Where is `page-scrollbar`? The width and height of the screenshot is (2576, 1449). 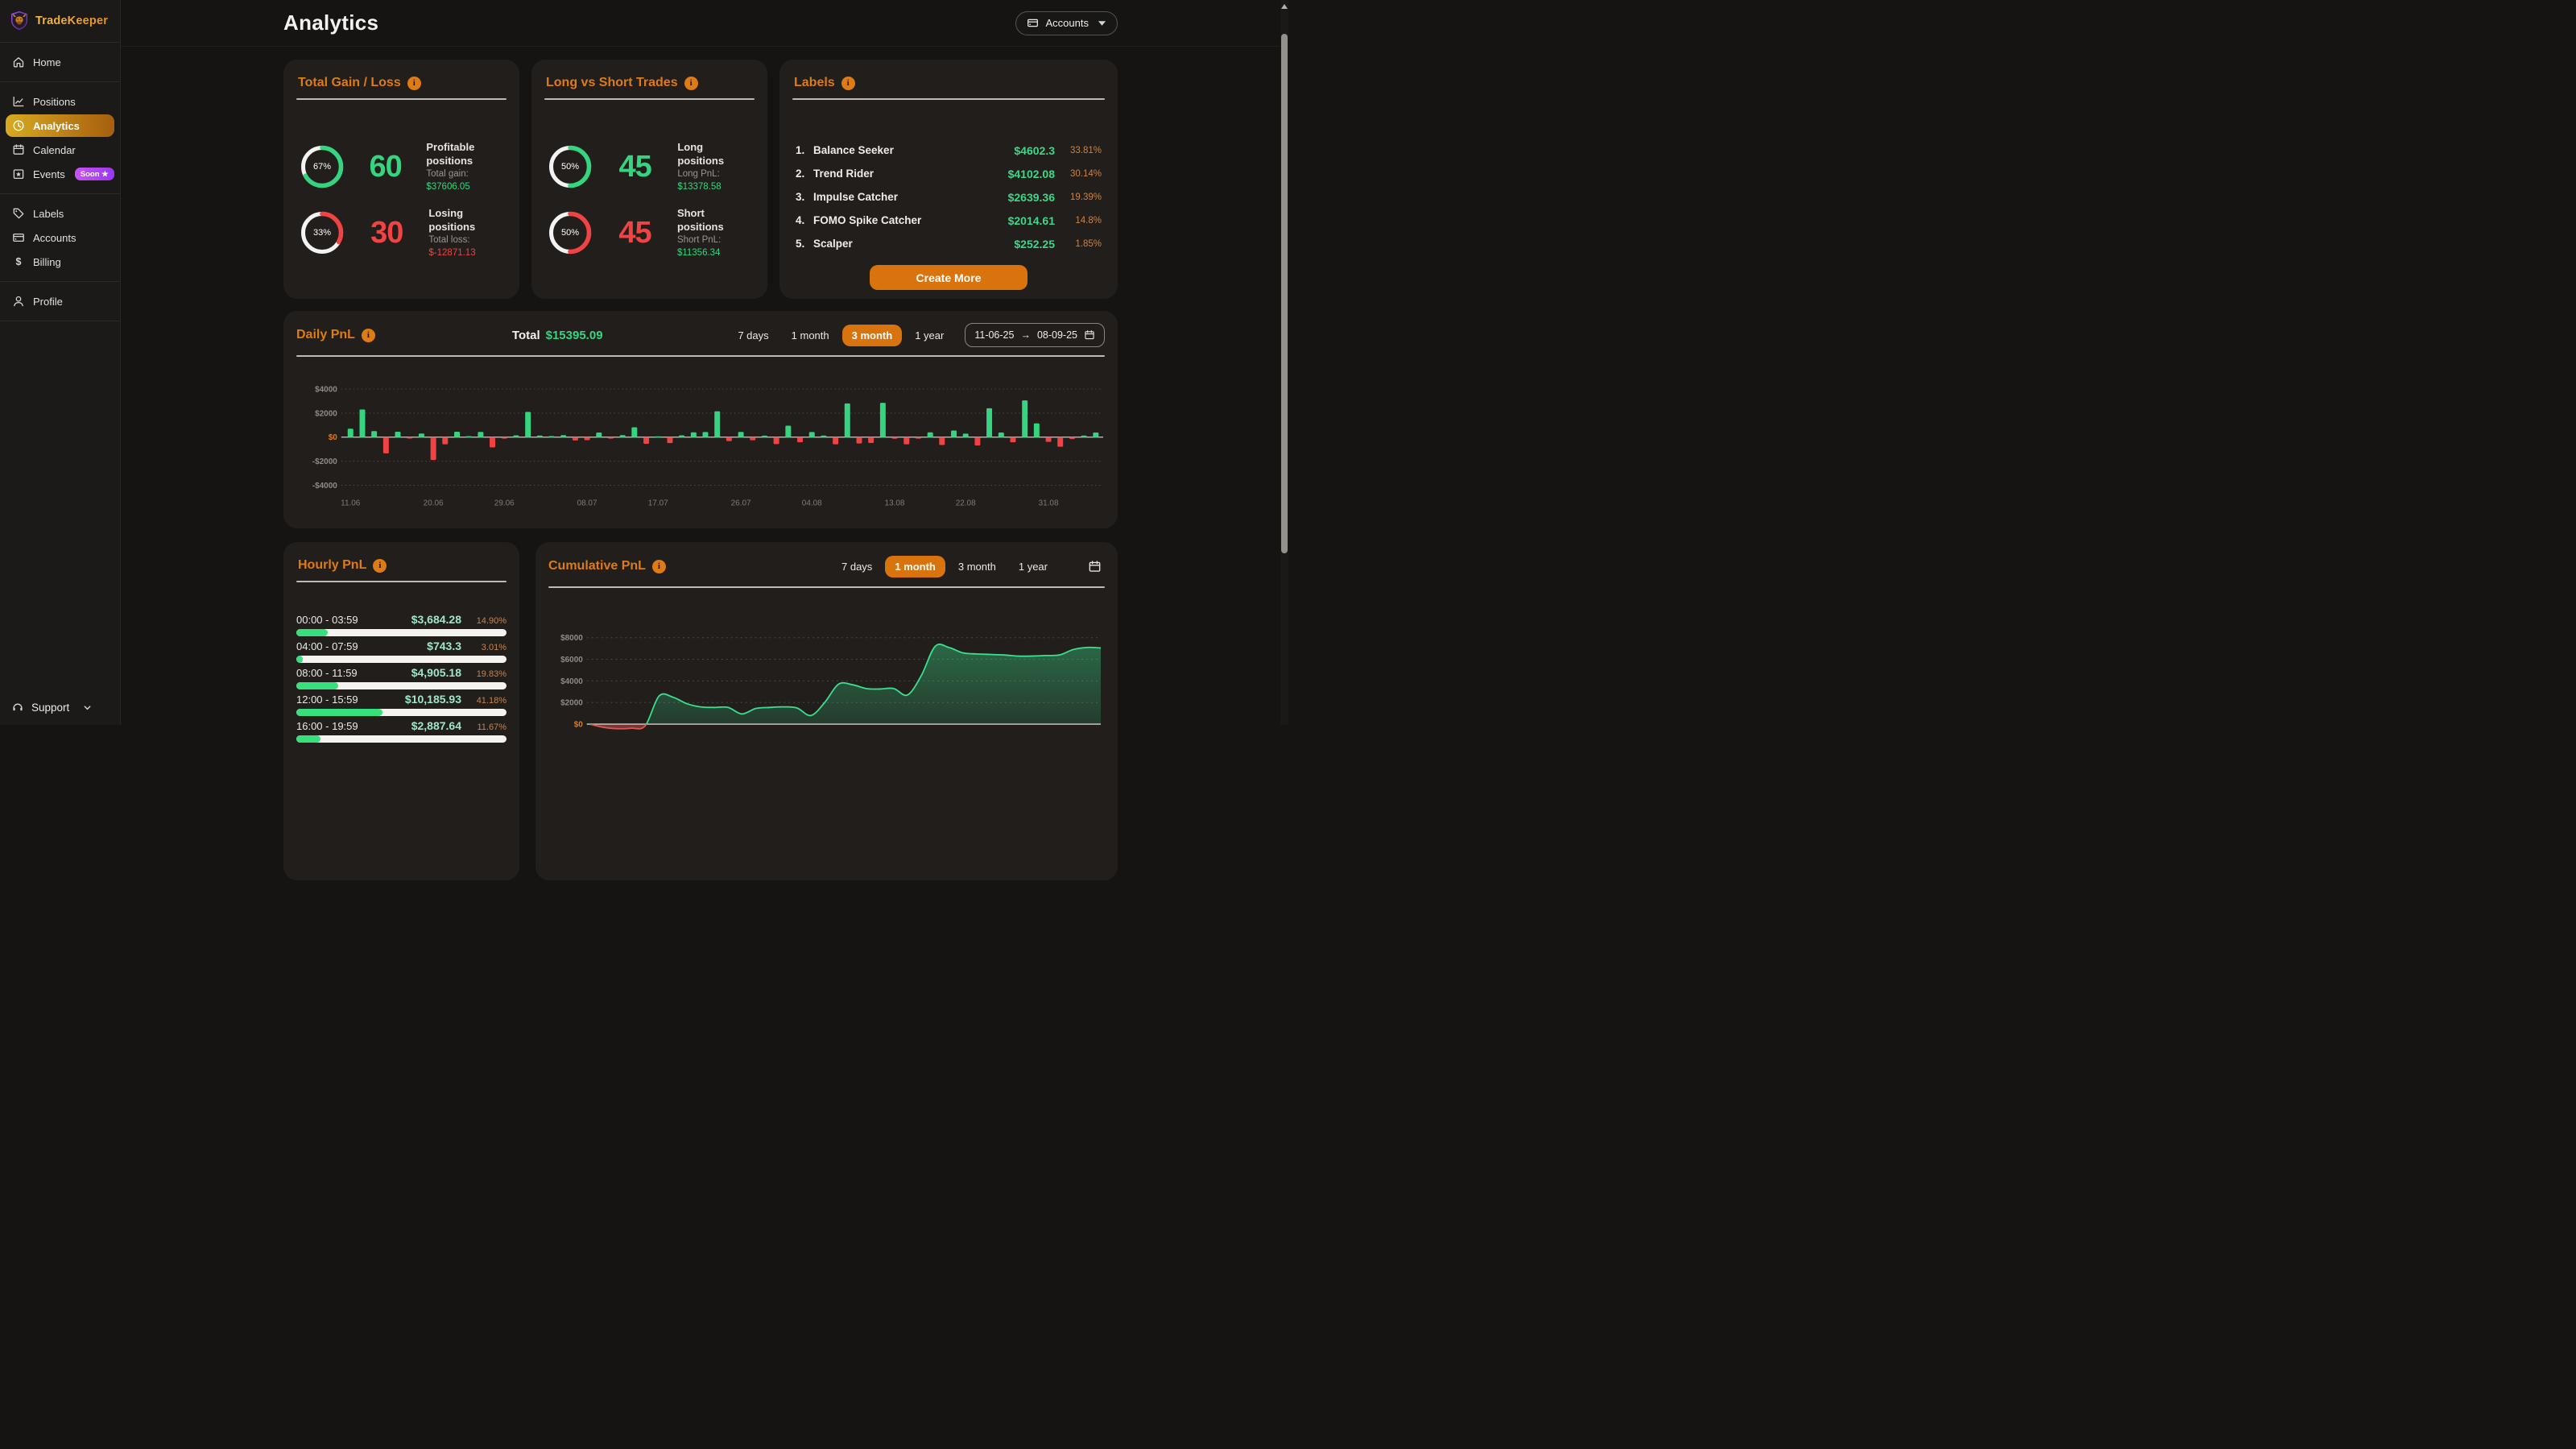
page-scrollbar is located at coordinates (1284, 362).